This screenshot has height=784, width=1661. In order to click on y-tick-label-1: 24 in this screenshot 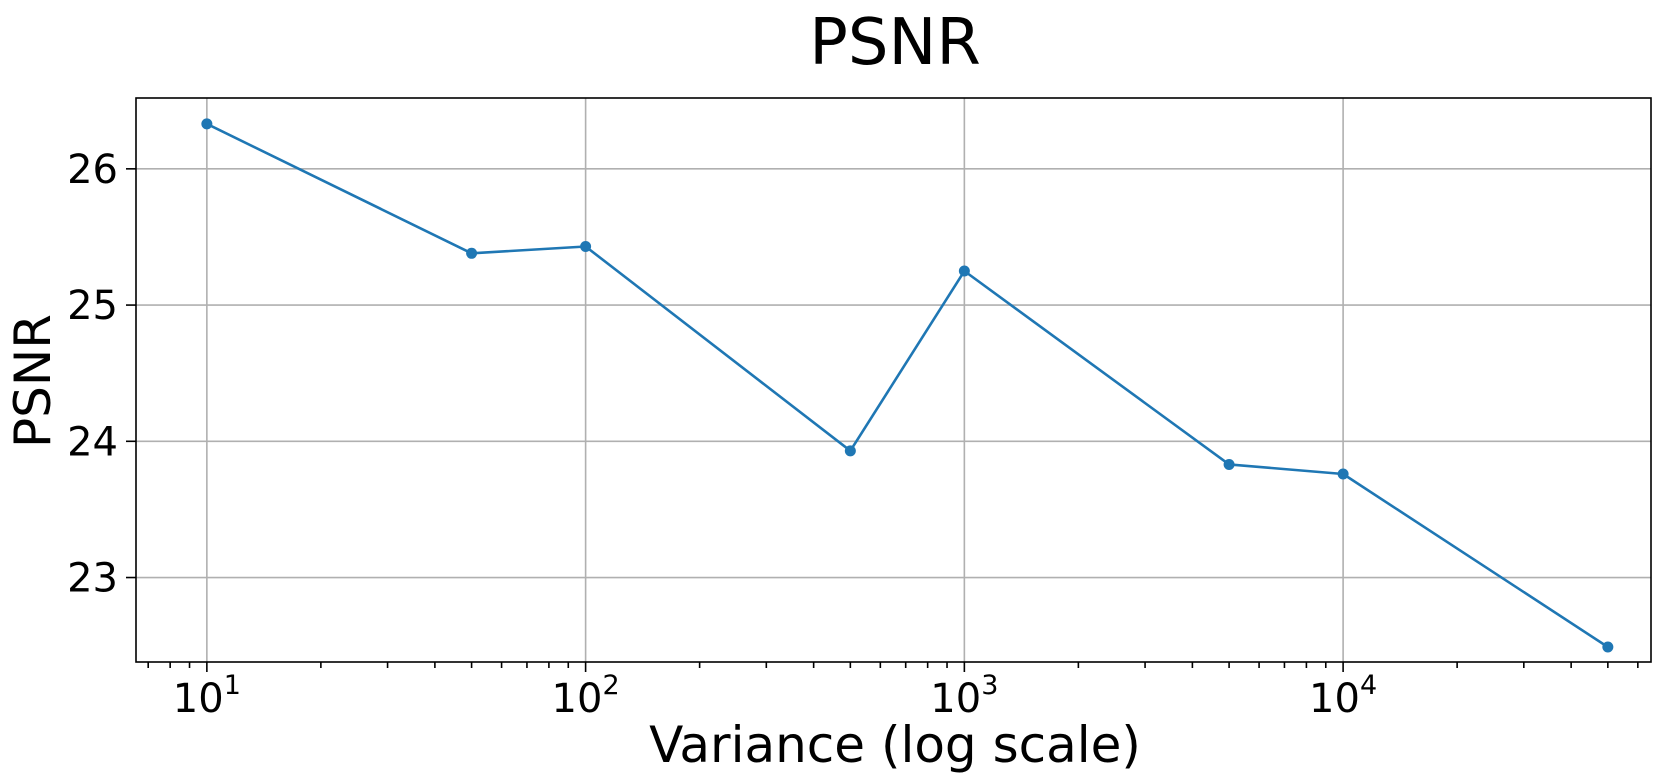, I will do `click(92, 442)`.